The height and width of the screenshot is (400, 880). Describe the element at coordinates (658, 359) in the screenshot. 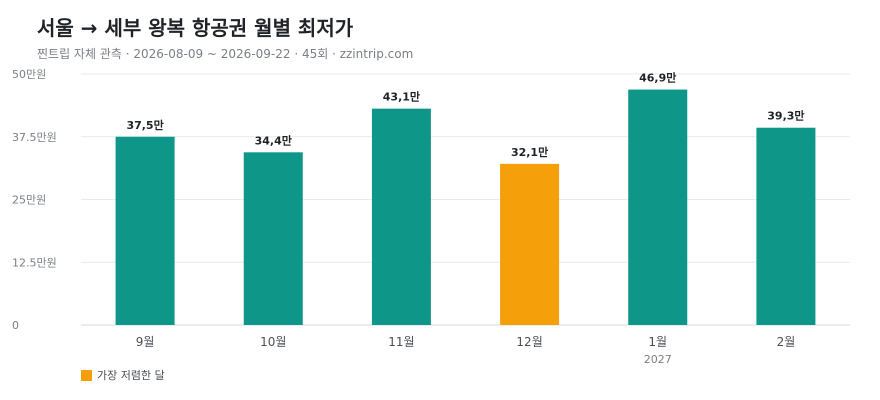

I see `x-tick-year-label: 2027` at that location.